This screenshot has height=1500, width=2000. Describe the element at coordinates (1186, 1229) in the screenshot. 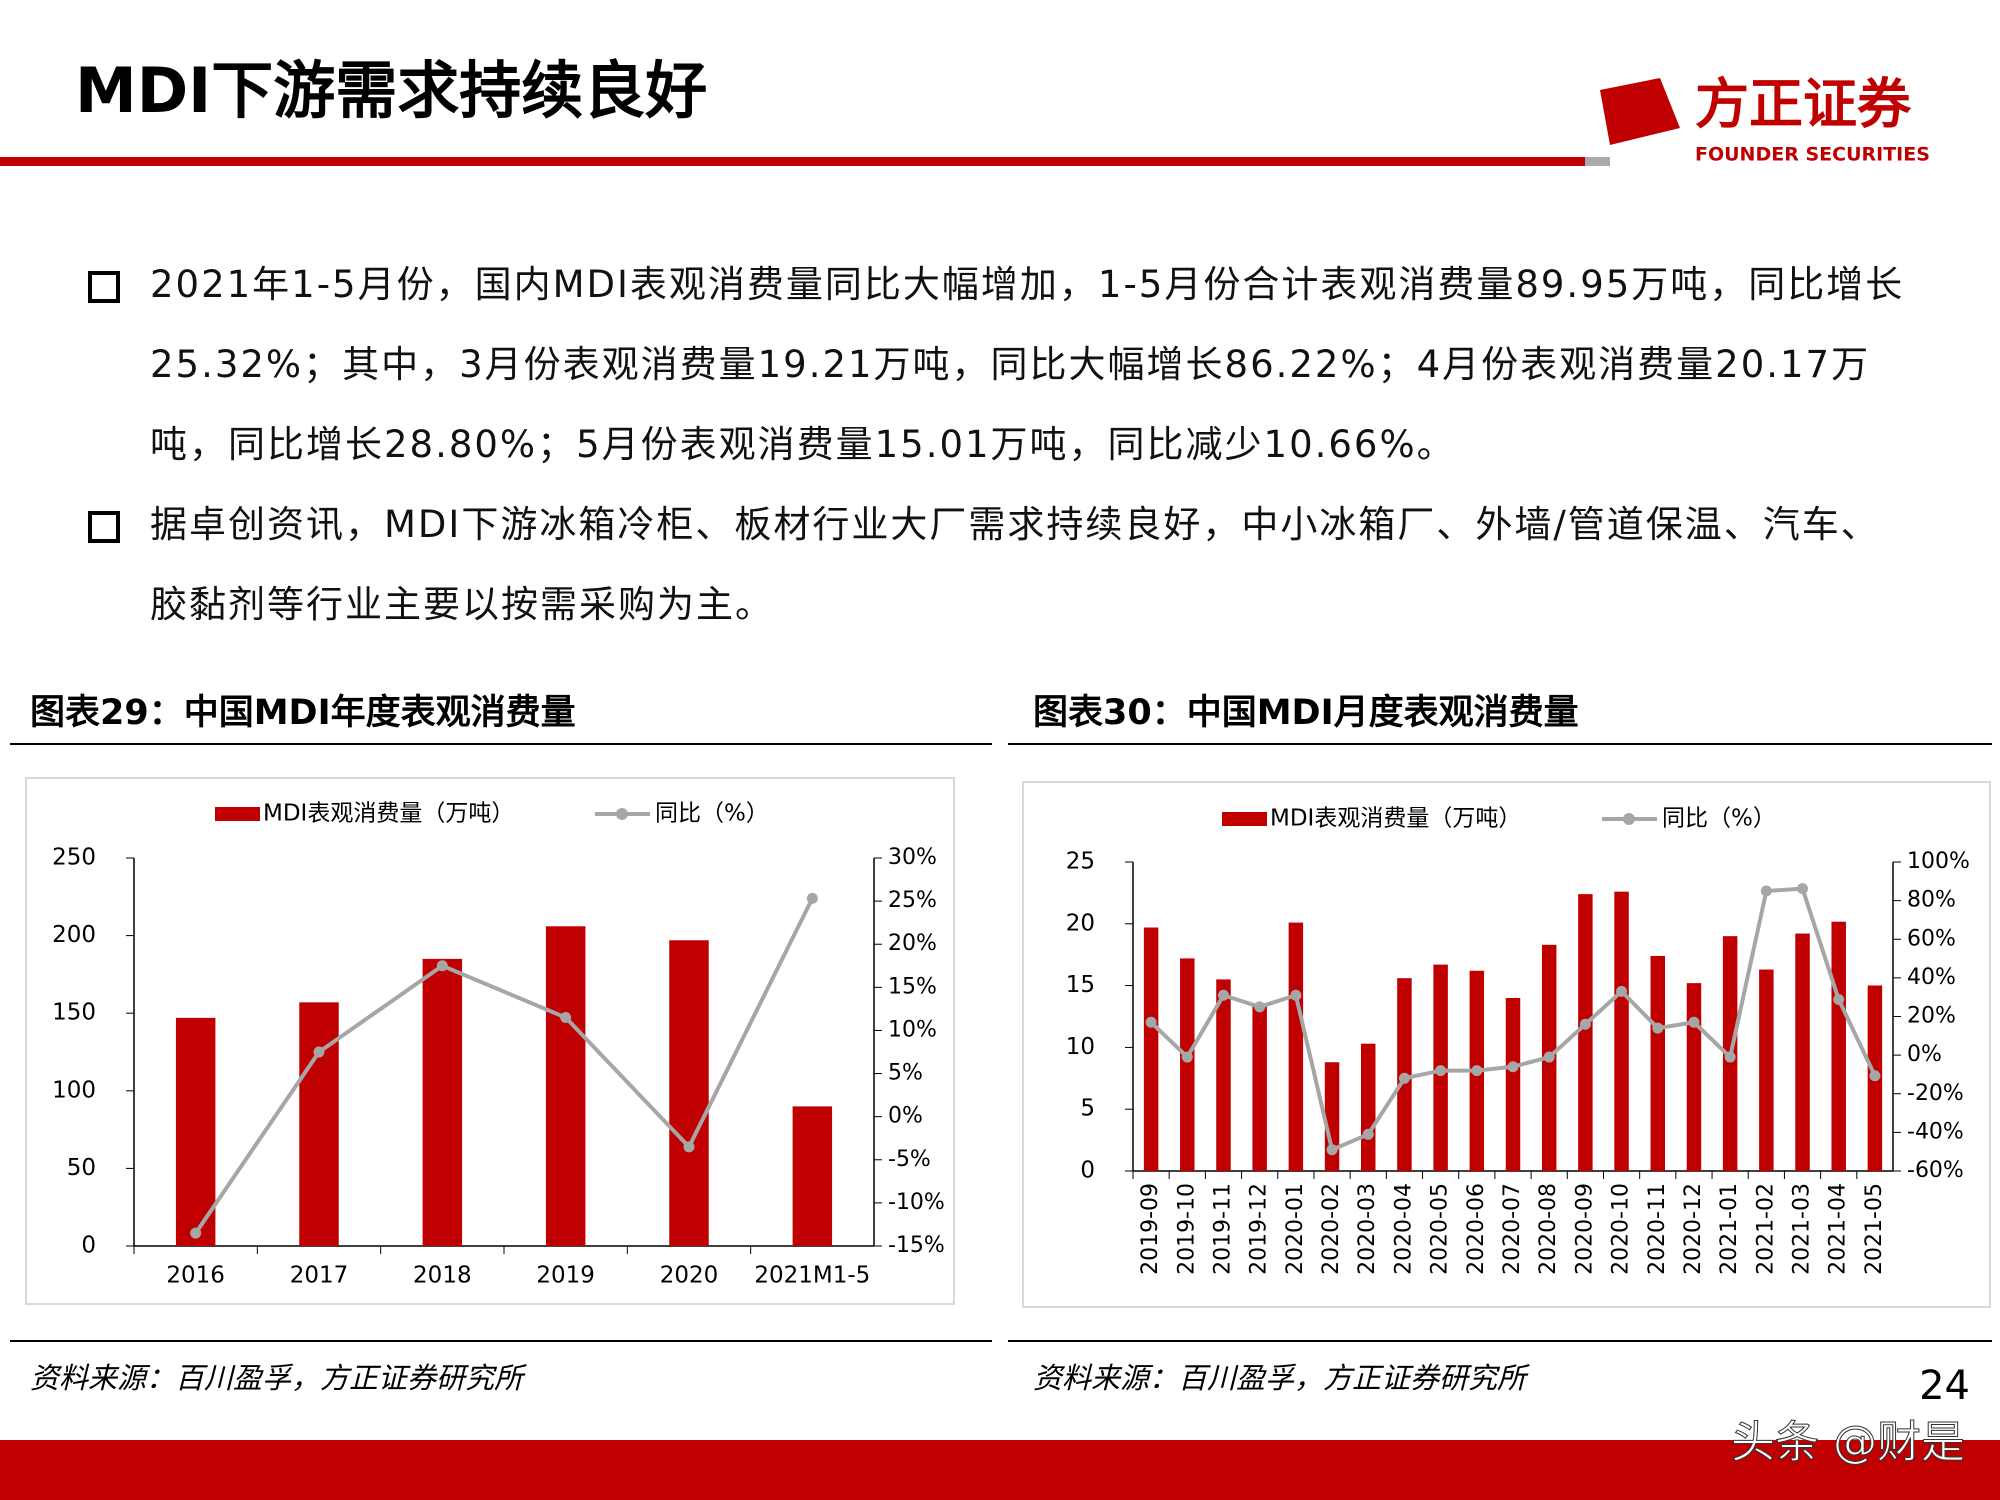

I see `x-tick-label: 2019-10` at that location.